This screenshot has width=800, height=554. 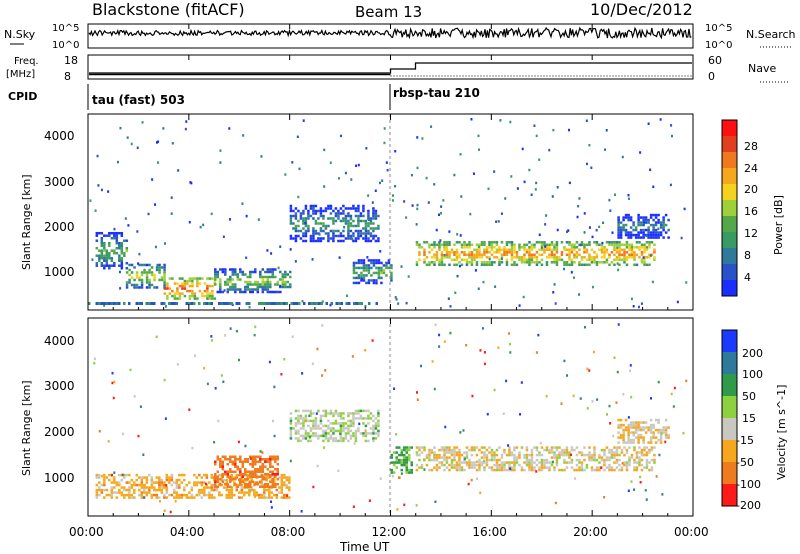 What do you see at coordinates (748, 484) in the screenshot?
I see `velocity-cbar-tick-neg100: -100` at bounding box center [748, 484].